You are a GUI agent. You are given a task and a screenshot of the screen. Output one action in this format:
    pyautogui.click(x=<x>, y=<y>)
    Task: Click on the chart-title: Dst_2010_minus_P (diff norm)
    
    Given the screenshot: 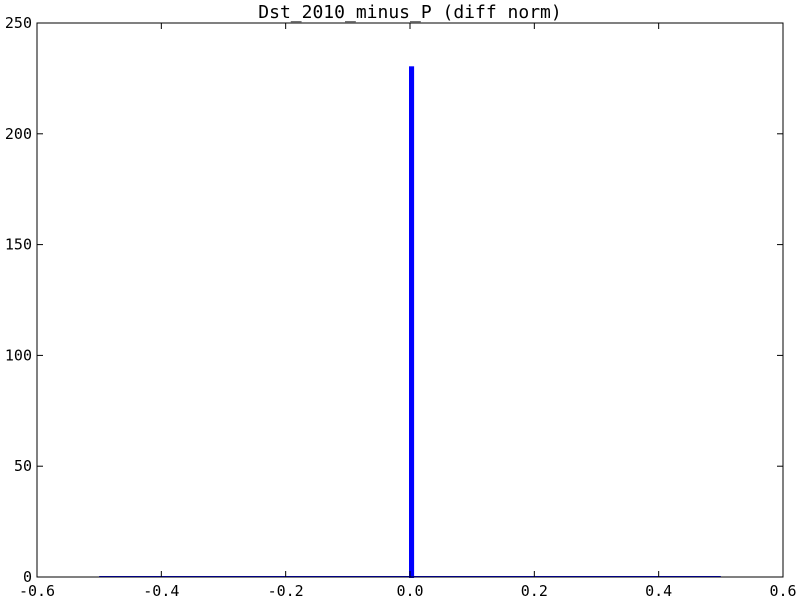 What is the action you would take?
    pyautogui.click(x=409, y=12)
    